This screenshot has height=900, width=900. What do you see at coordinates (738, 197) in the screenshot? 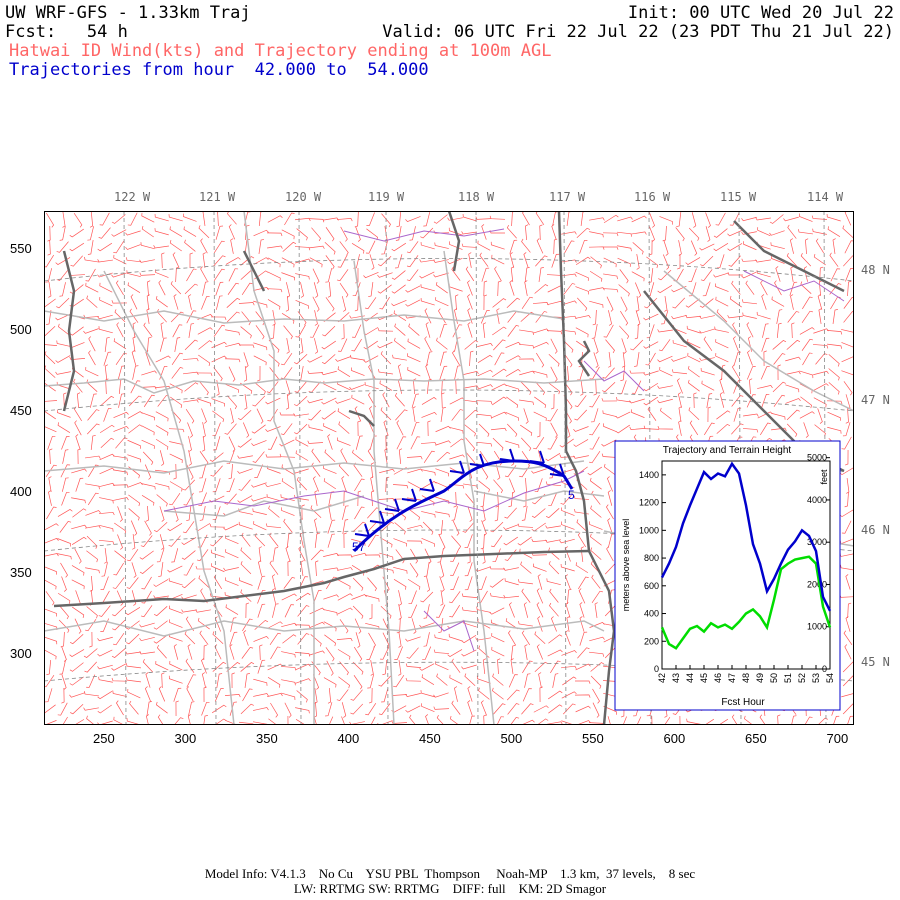
I see `longitude-label: 115 W` at bounding box center [738, 197].